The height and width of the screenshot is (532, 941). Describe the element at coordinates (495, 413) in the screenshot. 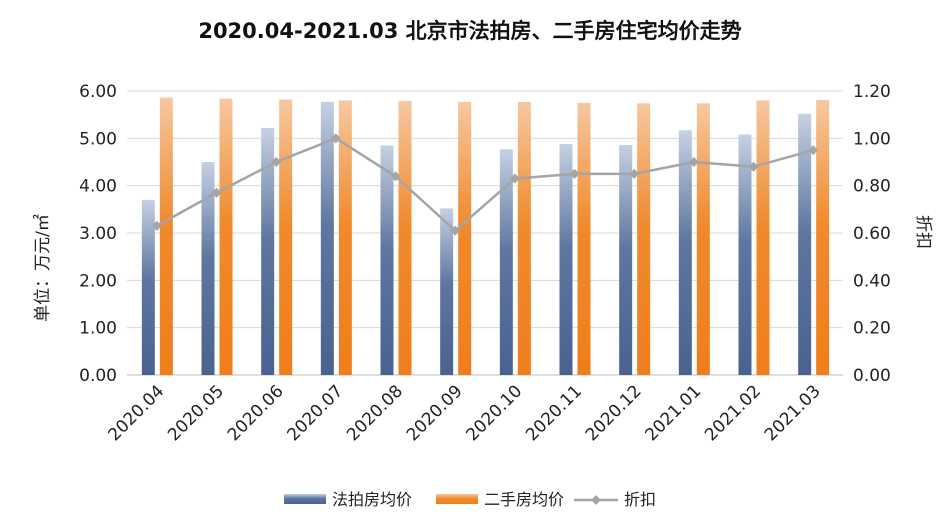

I see `x-tick-label: 2020.10` at that location.